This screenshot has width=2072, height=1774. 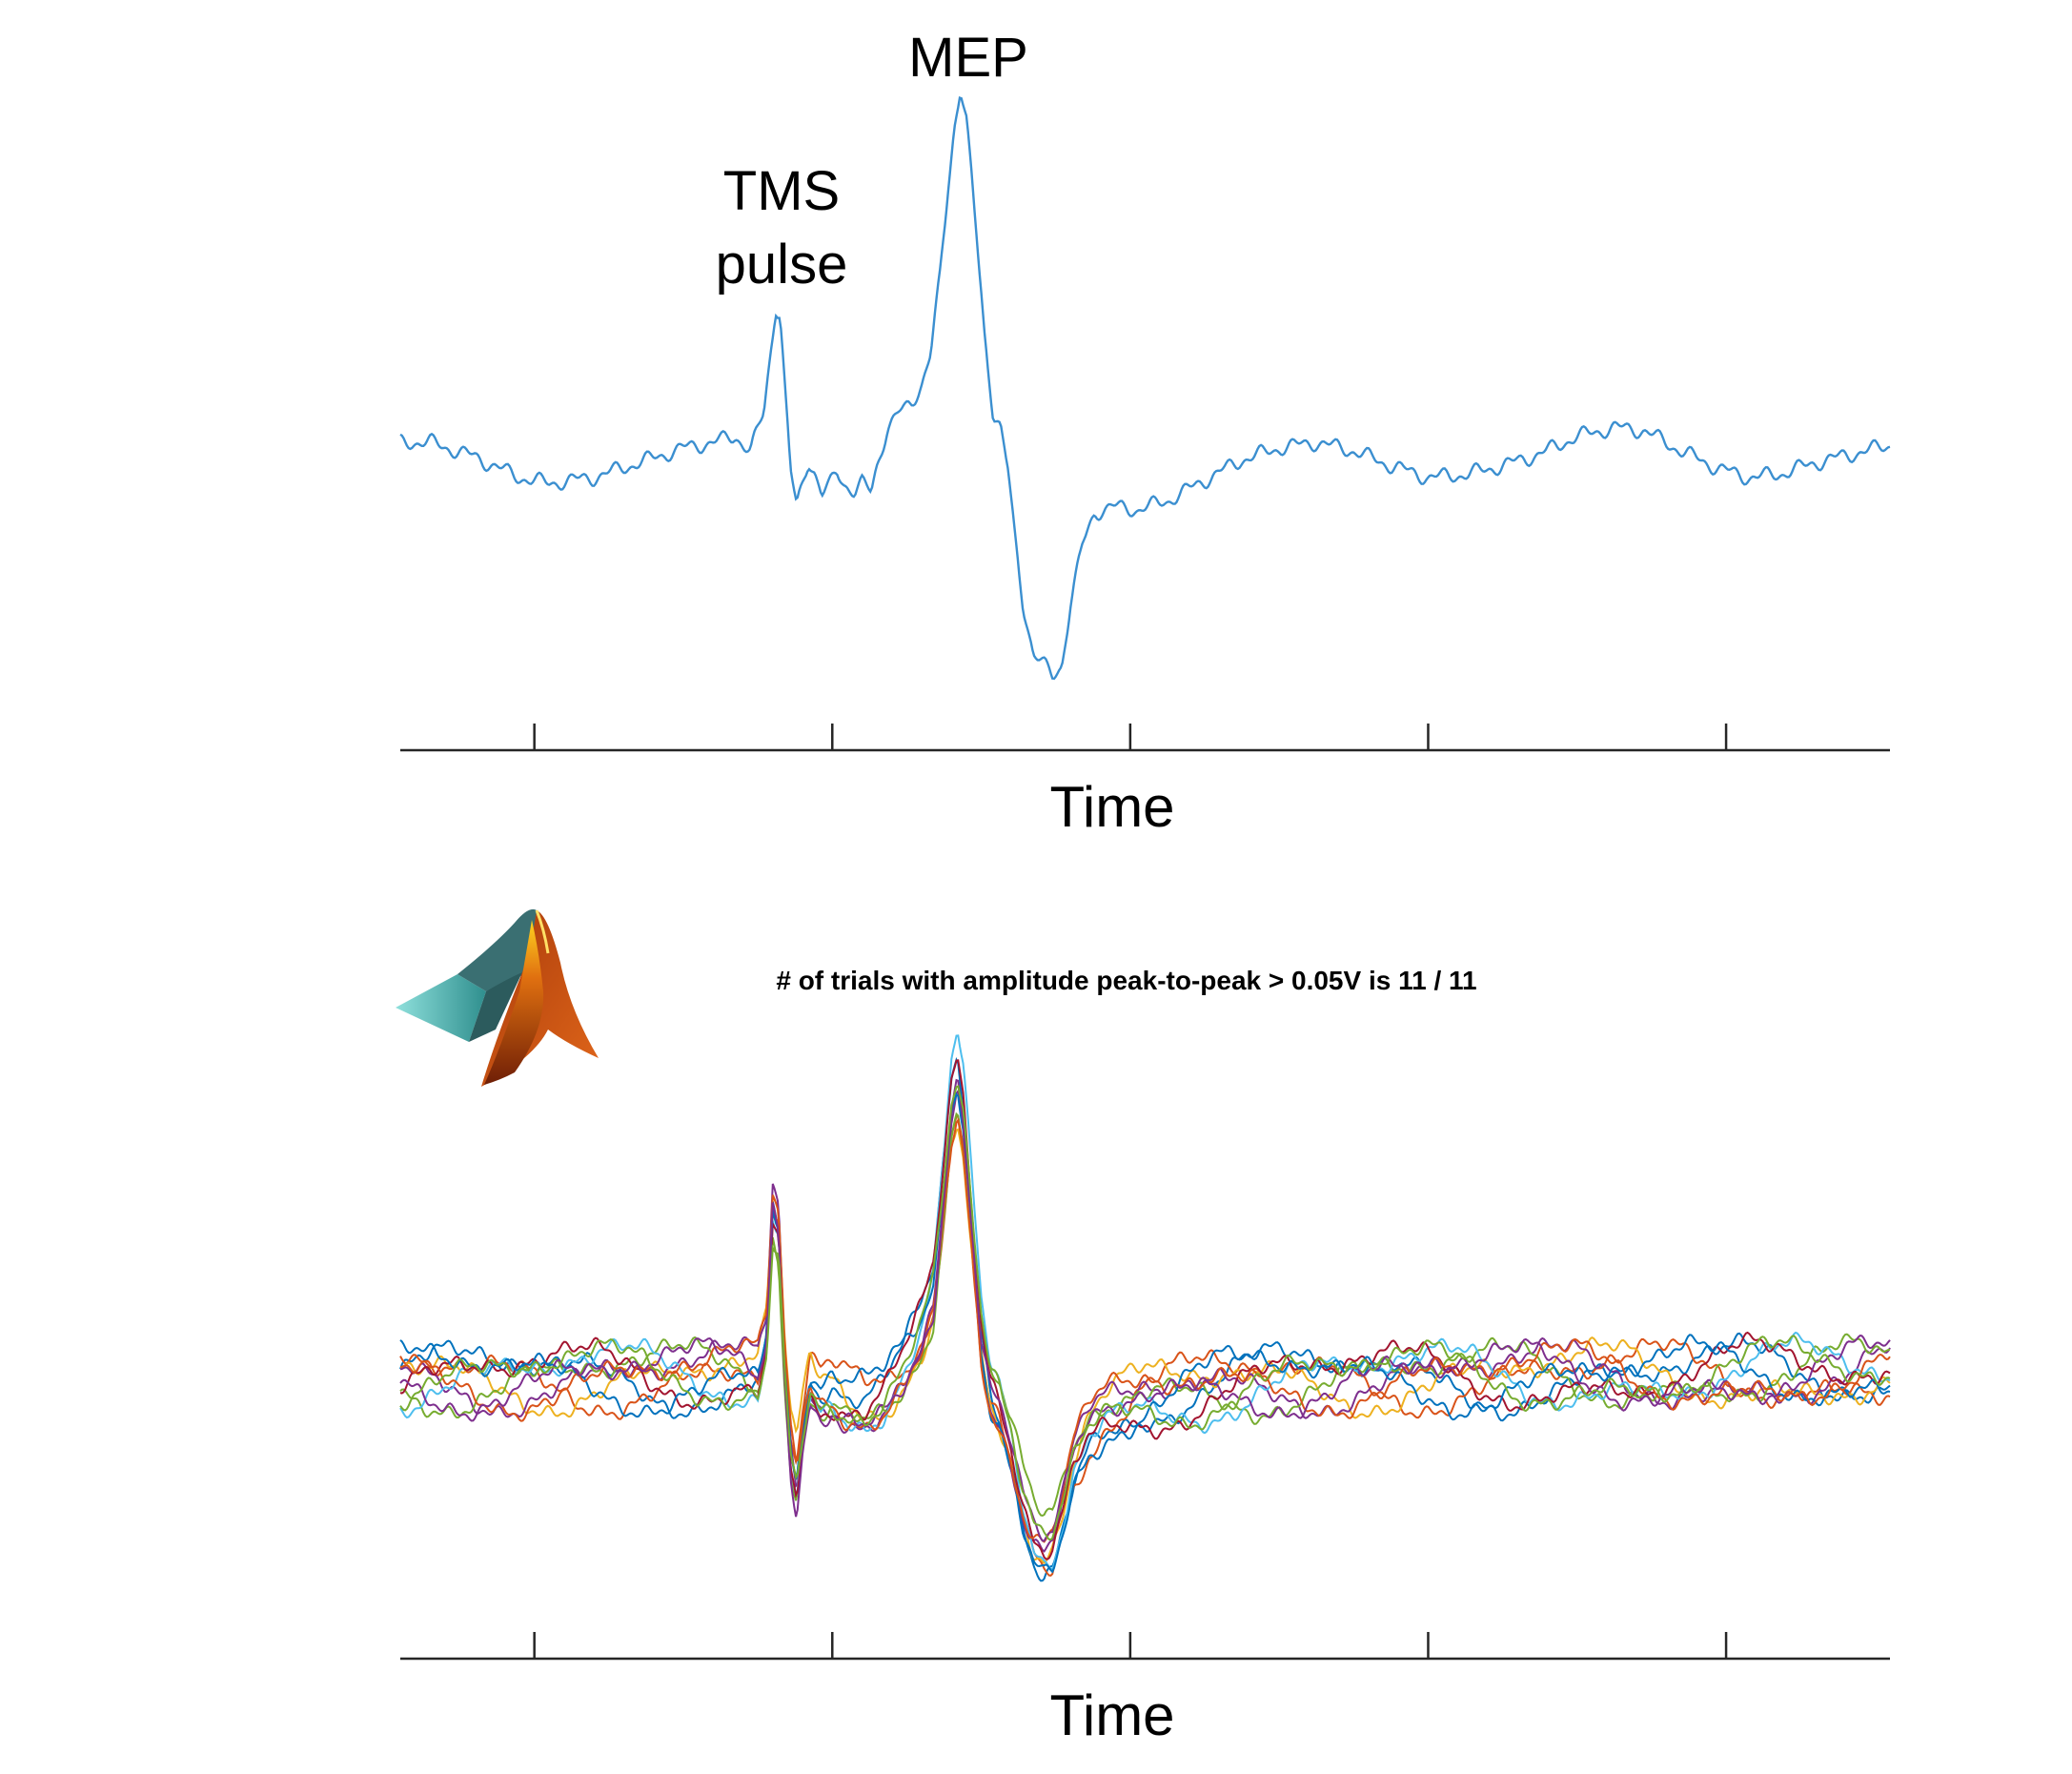 I want to click on annotation-tms-line1: TMS, so click(x=781, y=191).